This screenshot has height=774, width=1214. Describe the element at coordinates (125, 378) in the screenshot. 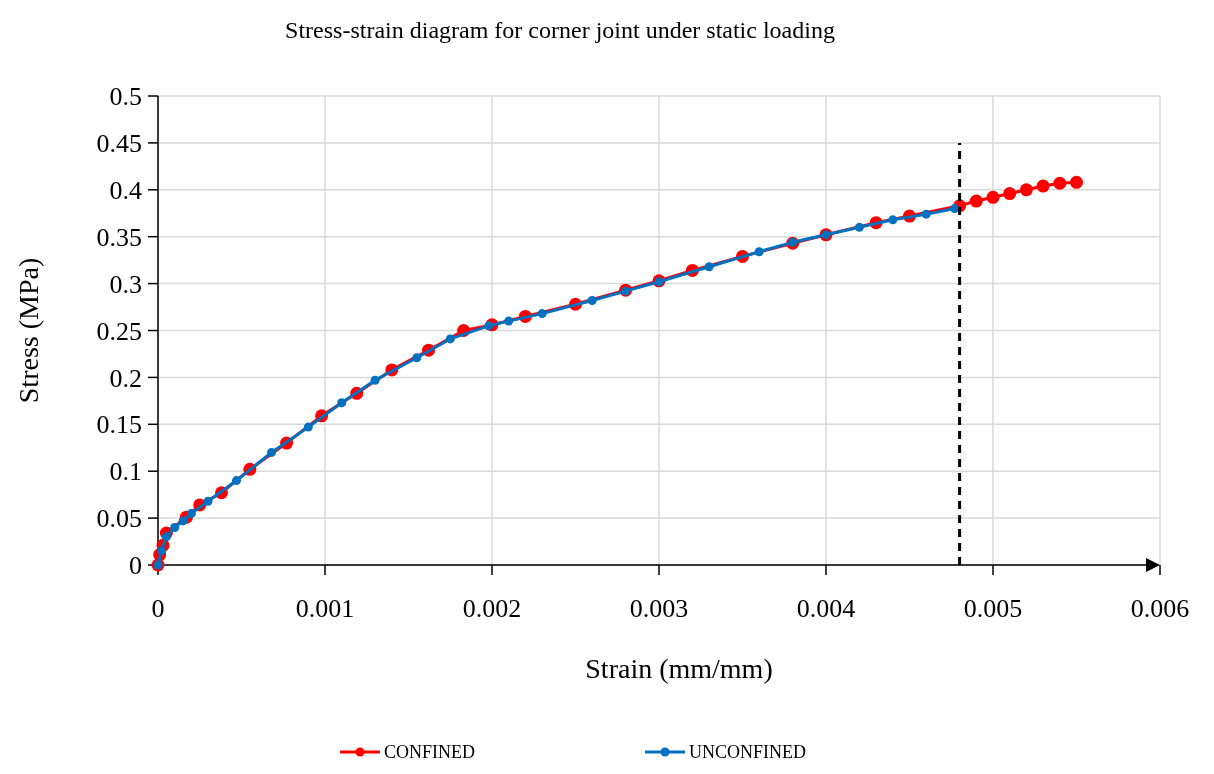

I see `y-tick-label: 0.2` at that location.